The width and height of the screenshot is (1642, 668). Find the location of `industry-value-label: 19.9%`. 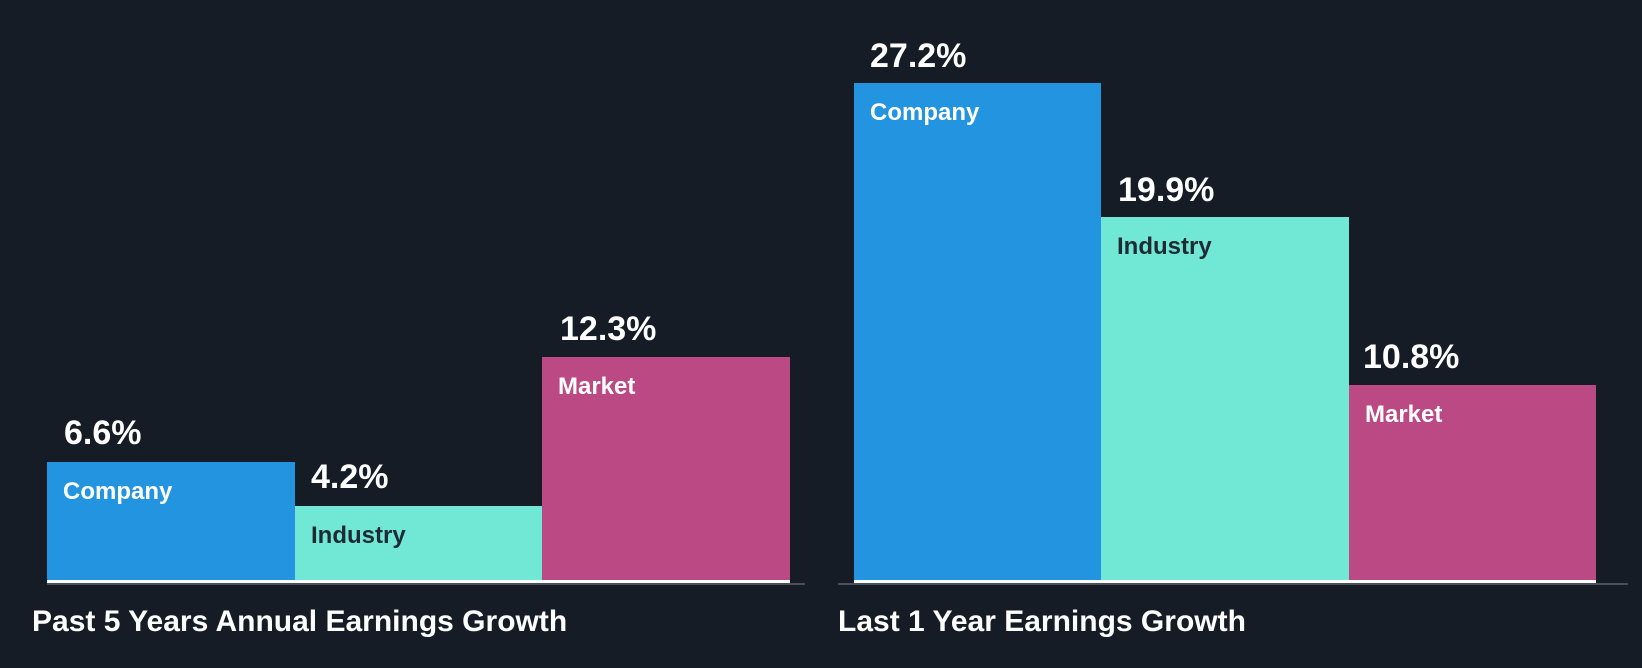

industry-value-label: 19.9% is located at coordinates (1166, 190).